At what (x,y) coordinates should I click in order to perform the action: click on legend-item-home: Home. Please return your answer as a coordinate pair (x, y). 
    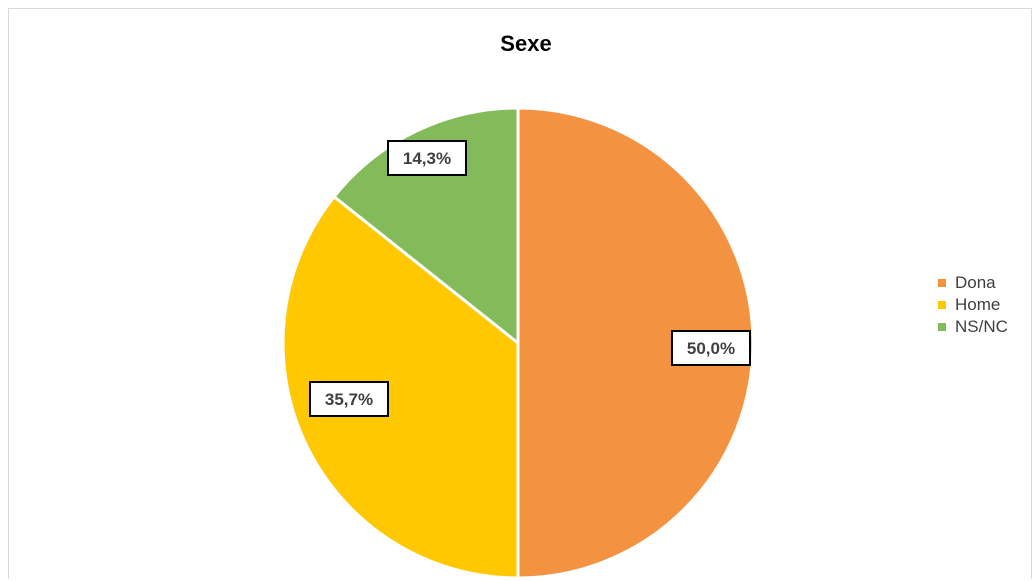
    Looking at the image, I should click on (973, 304).